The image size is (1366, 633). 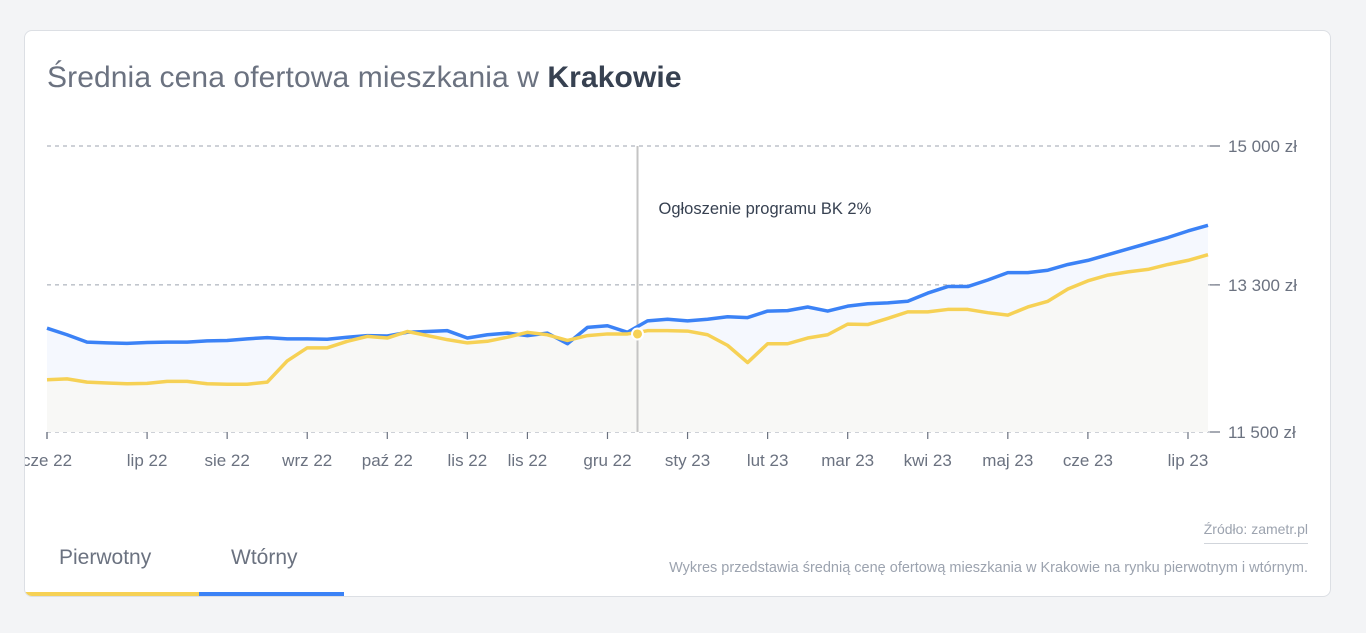 What do you see at coordinates (1262, 285) in the screenshot?
I see `y-tick-label: 13 300 zł` at bounding box center [1262, 285].